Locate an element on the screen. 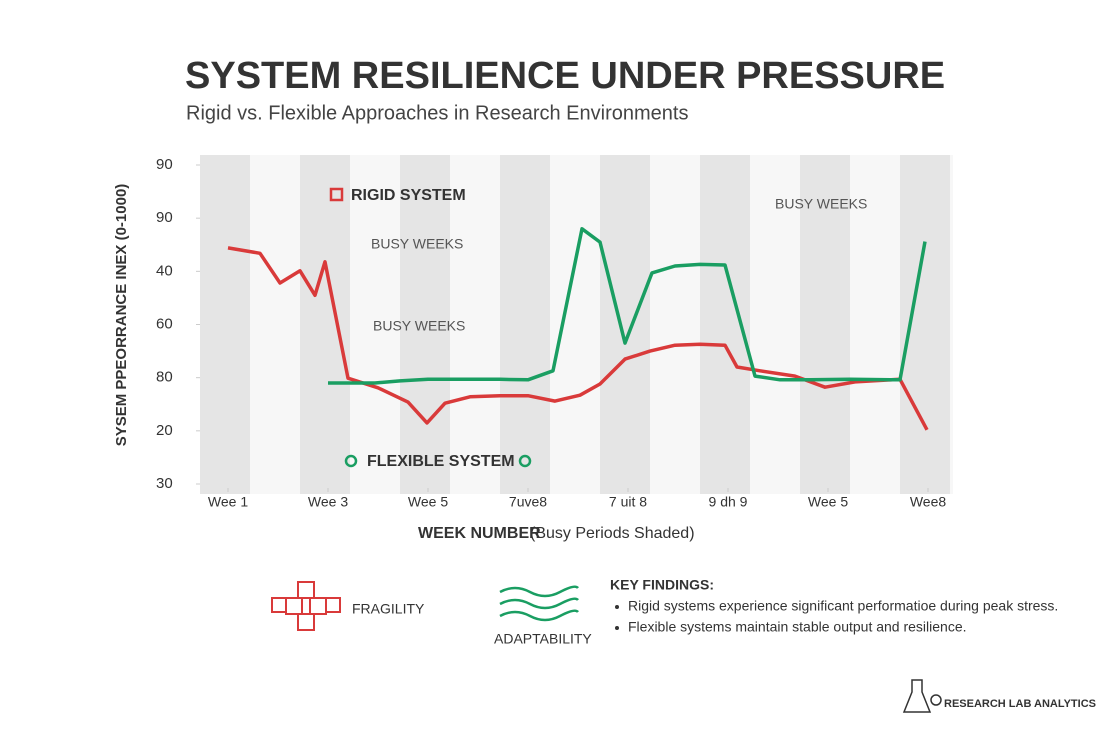  y-tick-label: 60 is located at coordinates (164, 323).